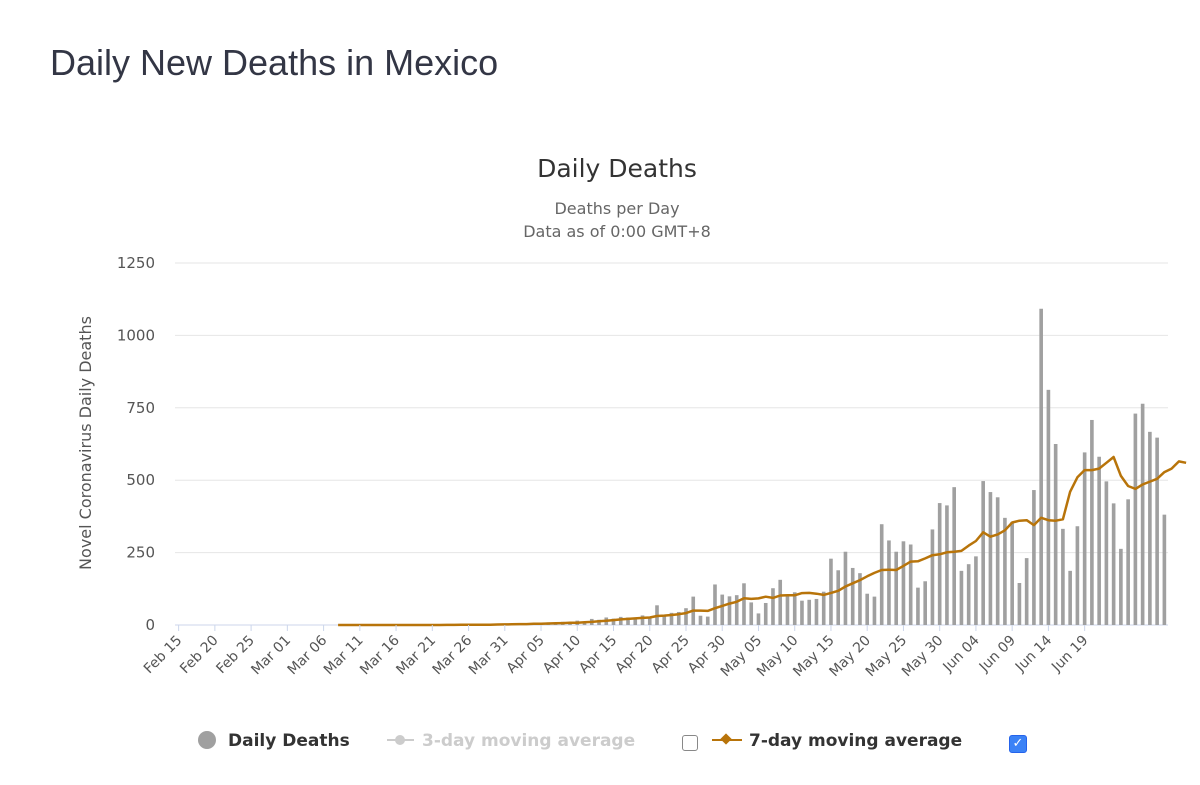 The height and width of the screenshot is (785, 1200). What do you see at coordinates (344, 656) in the screenshot?
I see `x-tick-label: Mar 11` at bounding box center [344, 656].